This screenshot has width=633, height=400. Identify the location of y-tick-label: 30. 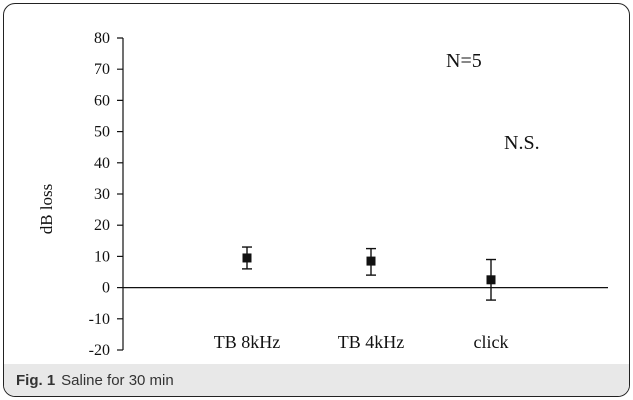
(102, 194).